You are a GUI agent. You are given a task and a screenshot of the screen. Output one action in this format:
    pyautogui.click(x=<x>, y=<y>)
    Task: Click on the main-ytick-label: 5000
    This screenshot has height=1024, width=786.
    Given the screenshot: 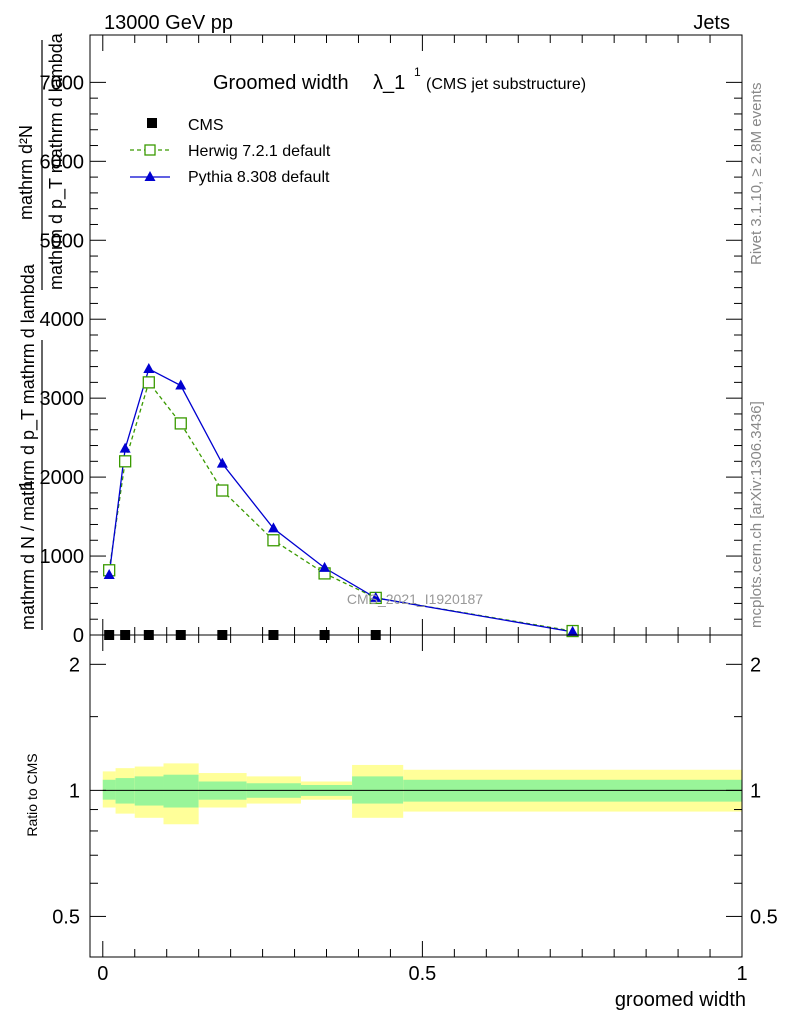 What is the action you would take?
    pyautogui.click(x=62, y=241)
    